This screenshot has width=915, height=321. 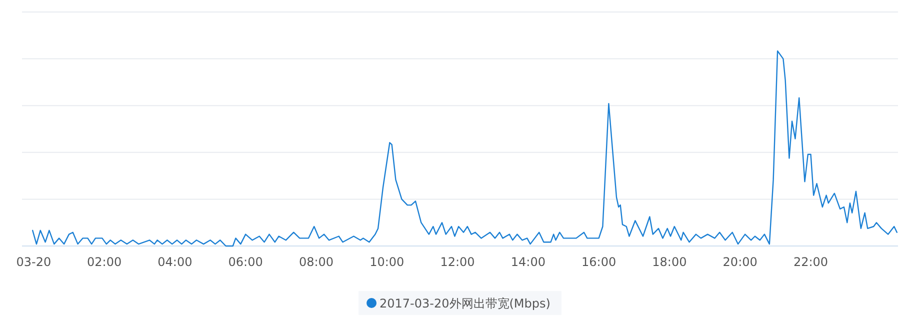 What do you see at coordinates (669, 262) in the screenshot?
I see `x-tick-label: 18:00` at bounding box center [669, 262].